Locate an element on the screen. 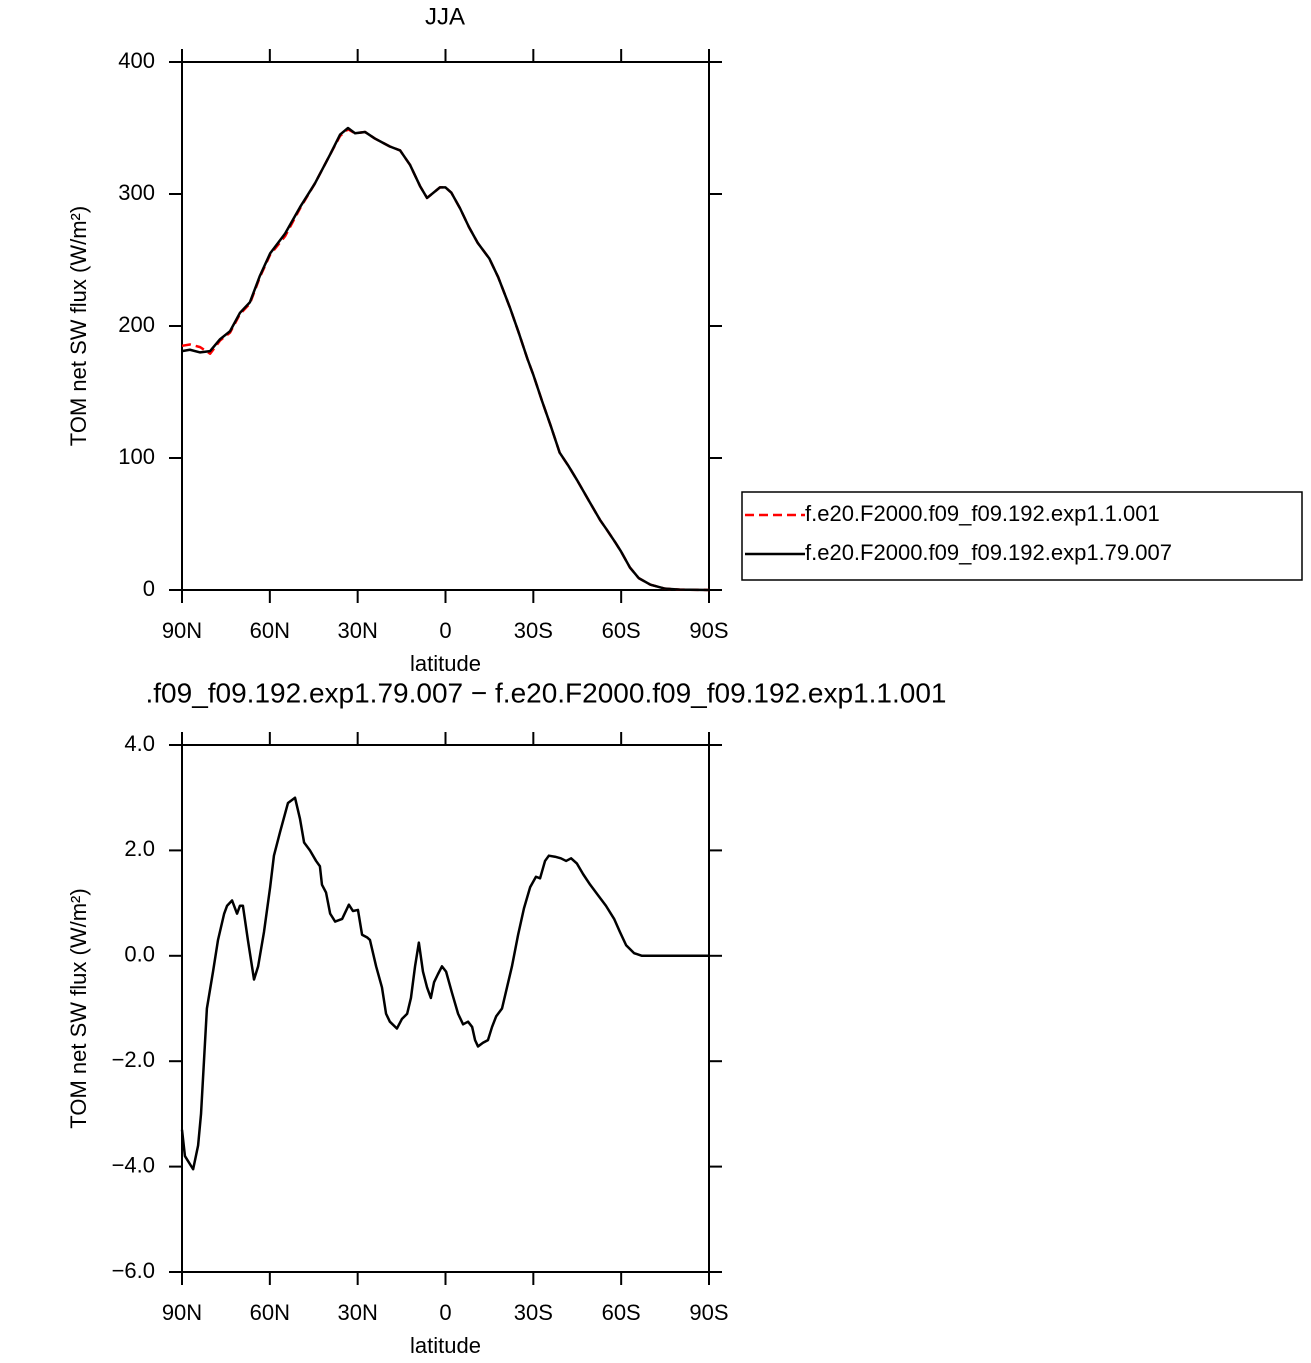  y-tick-label: 200 is located at coordinates (136, 324).